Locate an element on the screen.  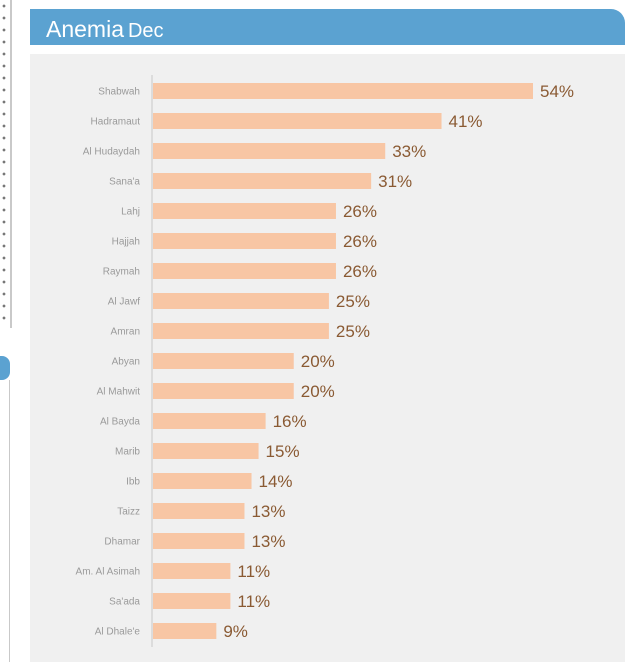
category-label: Am. Al Asimah is located at coordinates (108, 572).